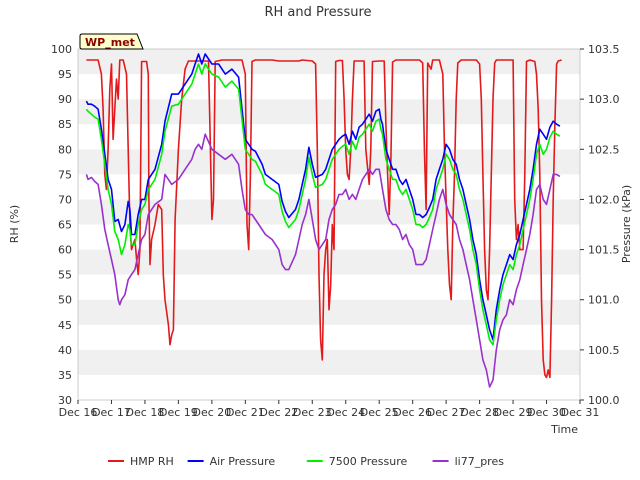 Image resolution: width=640 pixels, height=480 pixels. What do you see at coordinates (278, 412) in the screenshot?
I see `x-tick-label: Dec 22` at bounding box center [278, 412].